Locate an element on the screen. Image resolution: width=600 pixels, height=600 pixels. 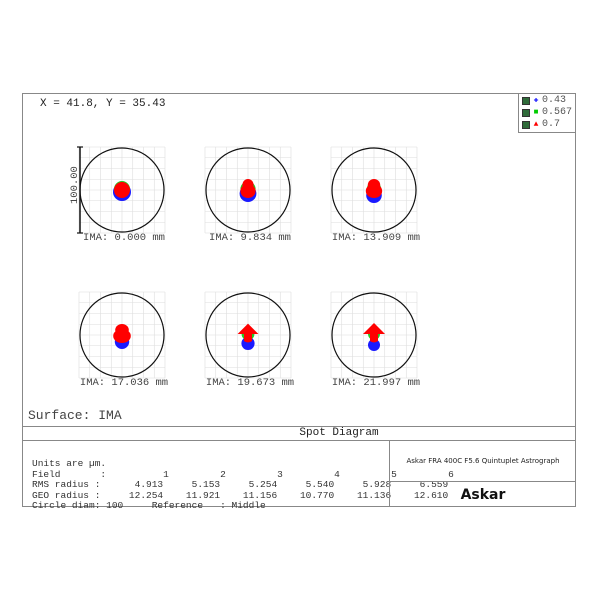
ima-label: IMA: 13.909 mm is located at coordinates (376, 238).